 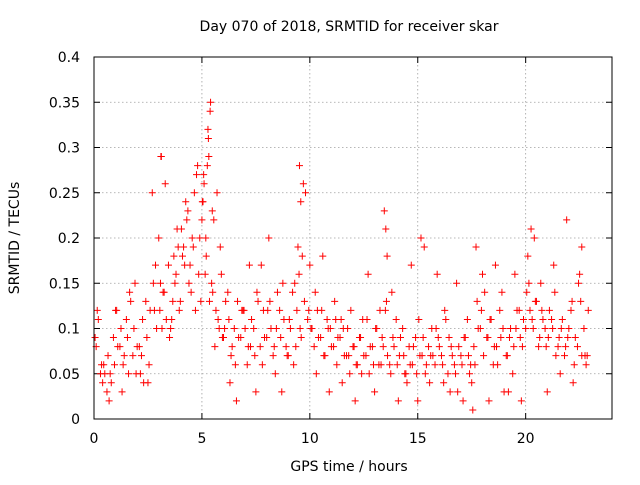 I want to click on x-tick-label: 5, so click(x=201, y=439).